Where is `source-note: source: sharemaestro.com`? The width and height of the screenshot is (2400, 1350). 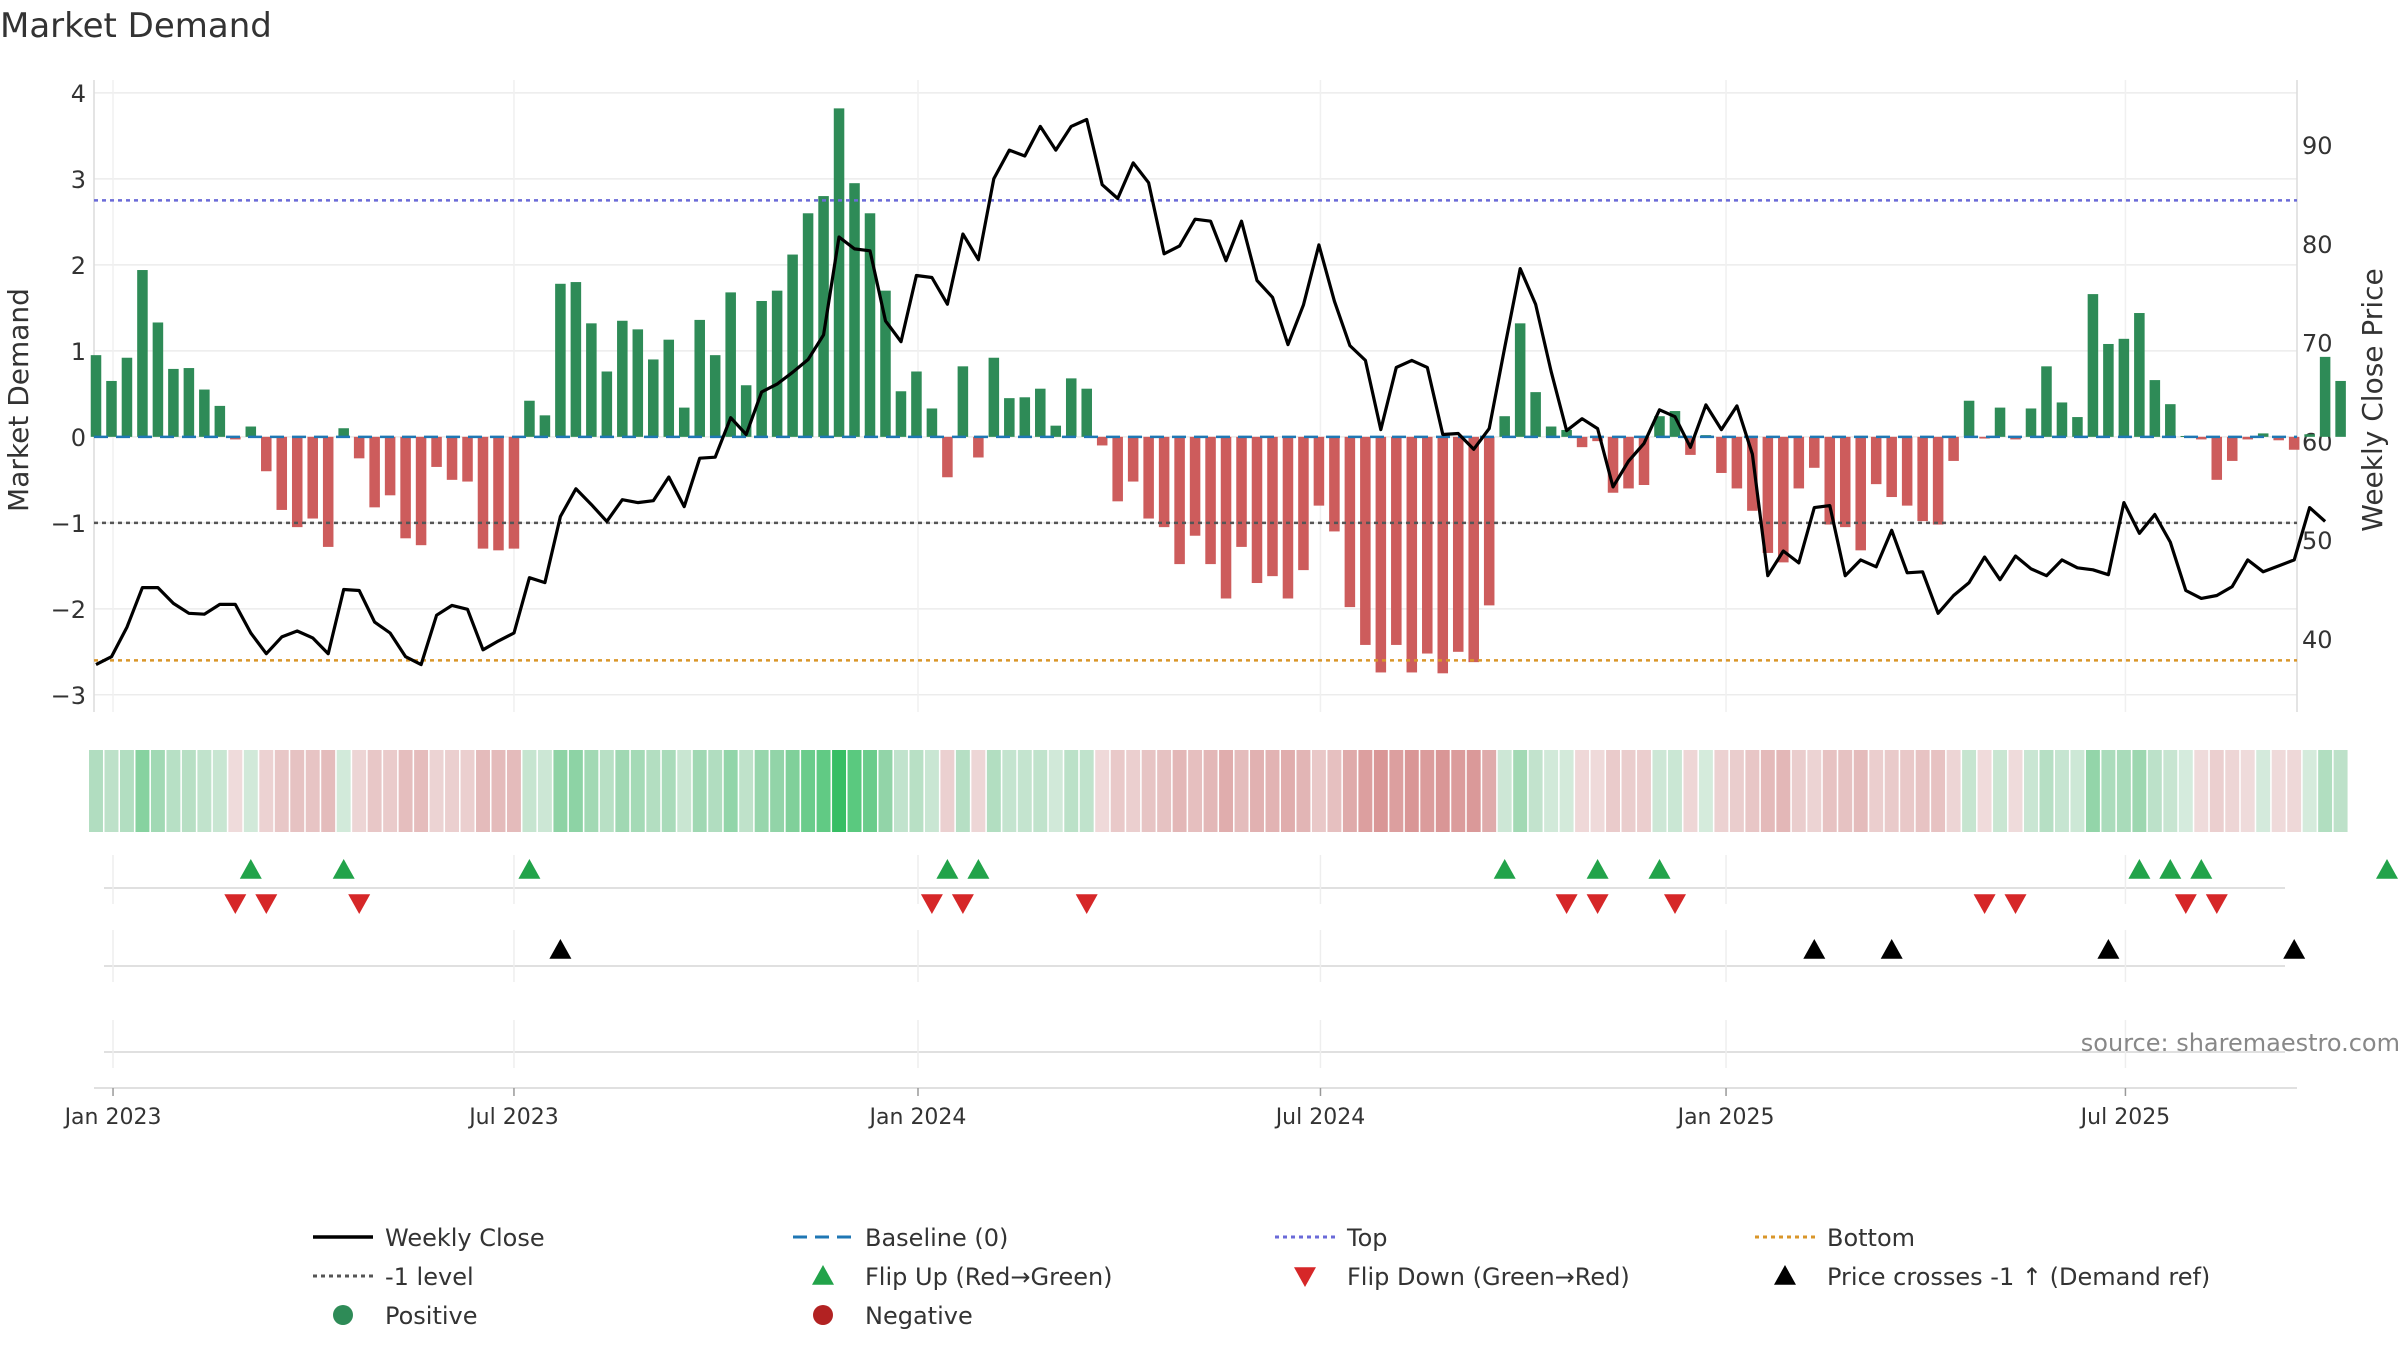
source-note: source: sharemaestro.com is located at coordinates (2240, 1043).